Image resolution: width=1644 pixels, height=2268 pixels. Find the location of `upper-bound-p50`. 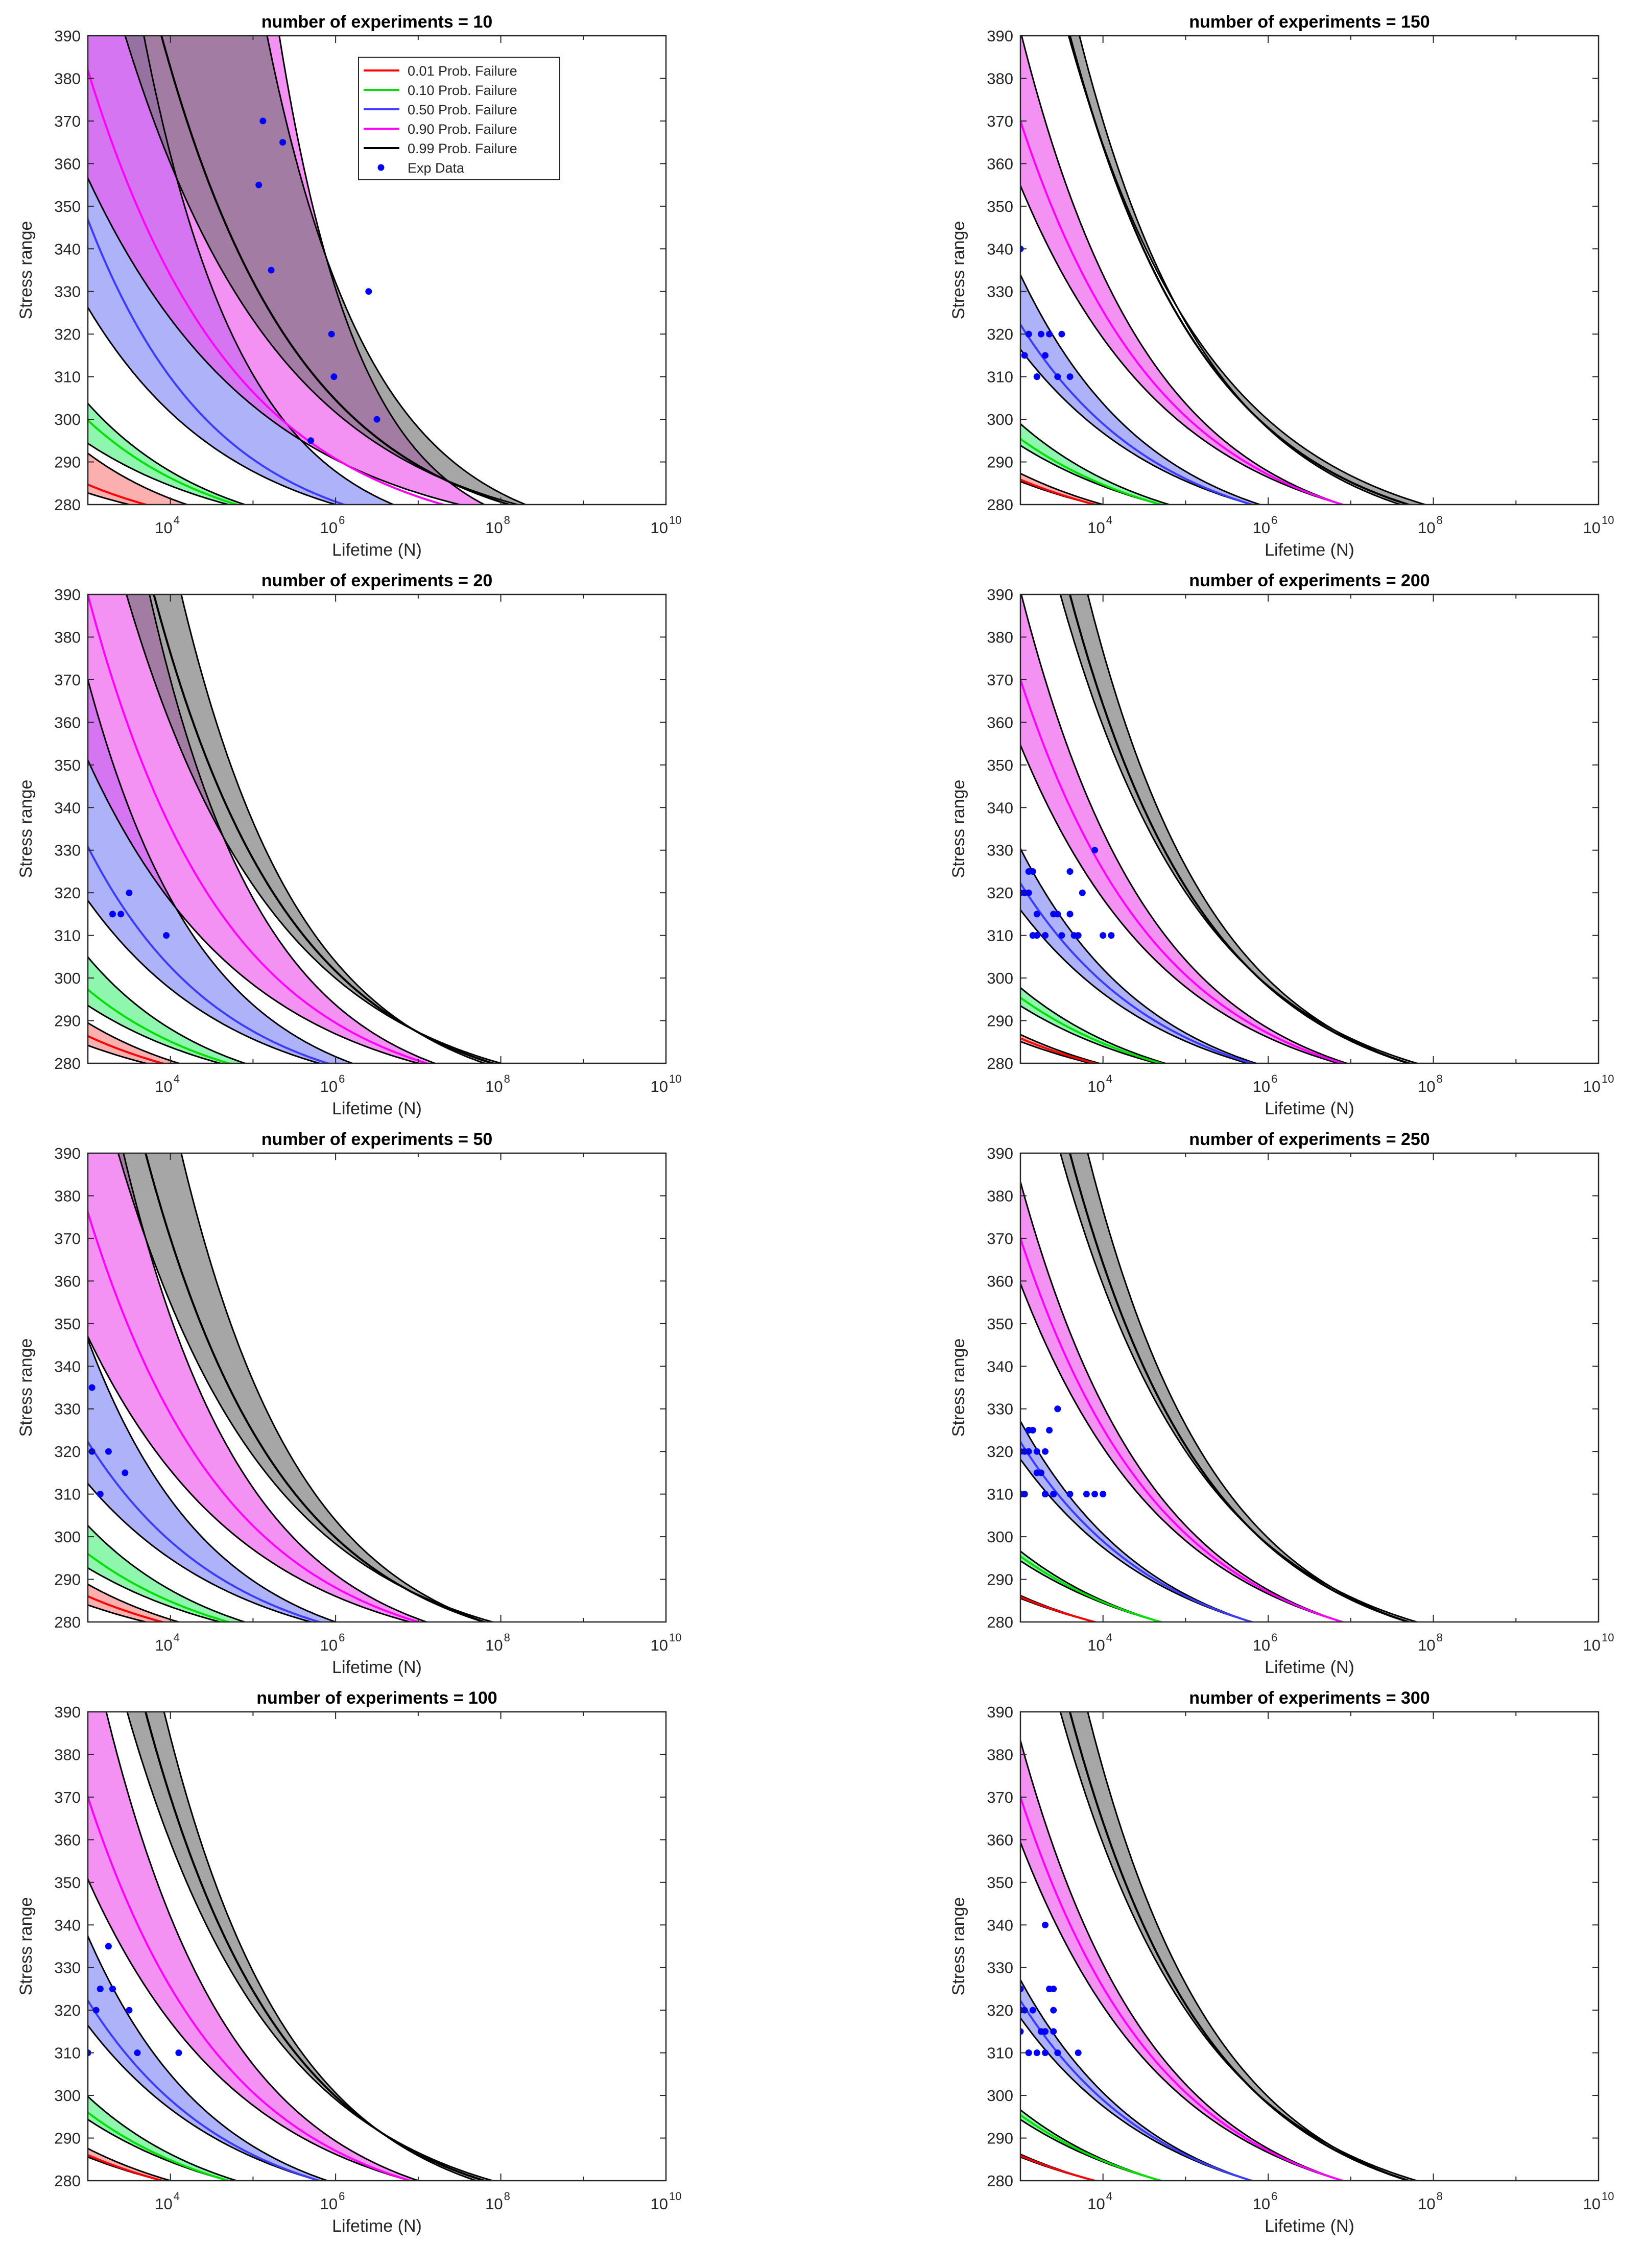

upper-bound-p50 is located at coordinates (205, 981).